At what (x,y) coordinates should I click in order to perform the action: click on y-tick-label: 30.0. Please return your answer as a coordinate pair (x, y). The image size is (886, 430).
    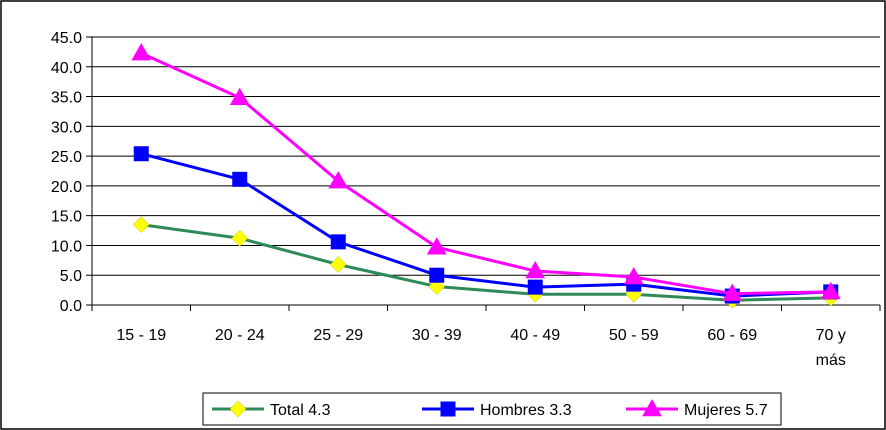
    Looking at the image, I should click on (66, 127).